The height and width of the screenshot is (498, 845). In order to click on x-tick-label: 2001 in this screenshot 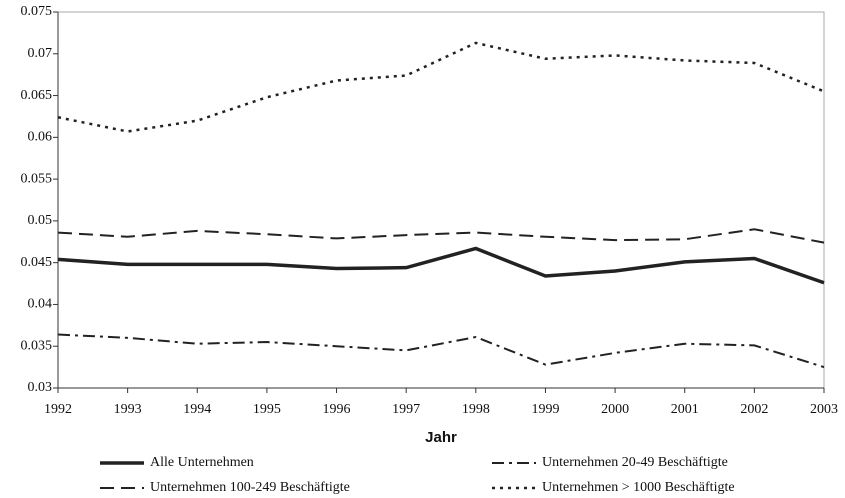, I will do `click(685, 409)`.